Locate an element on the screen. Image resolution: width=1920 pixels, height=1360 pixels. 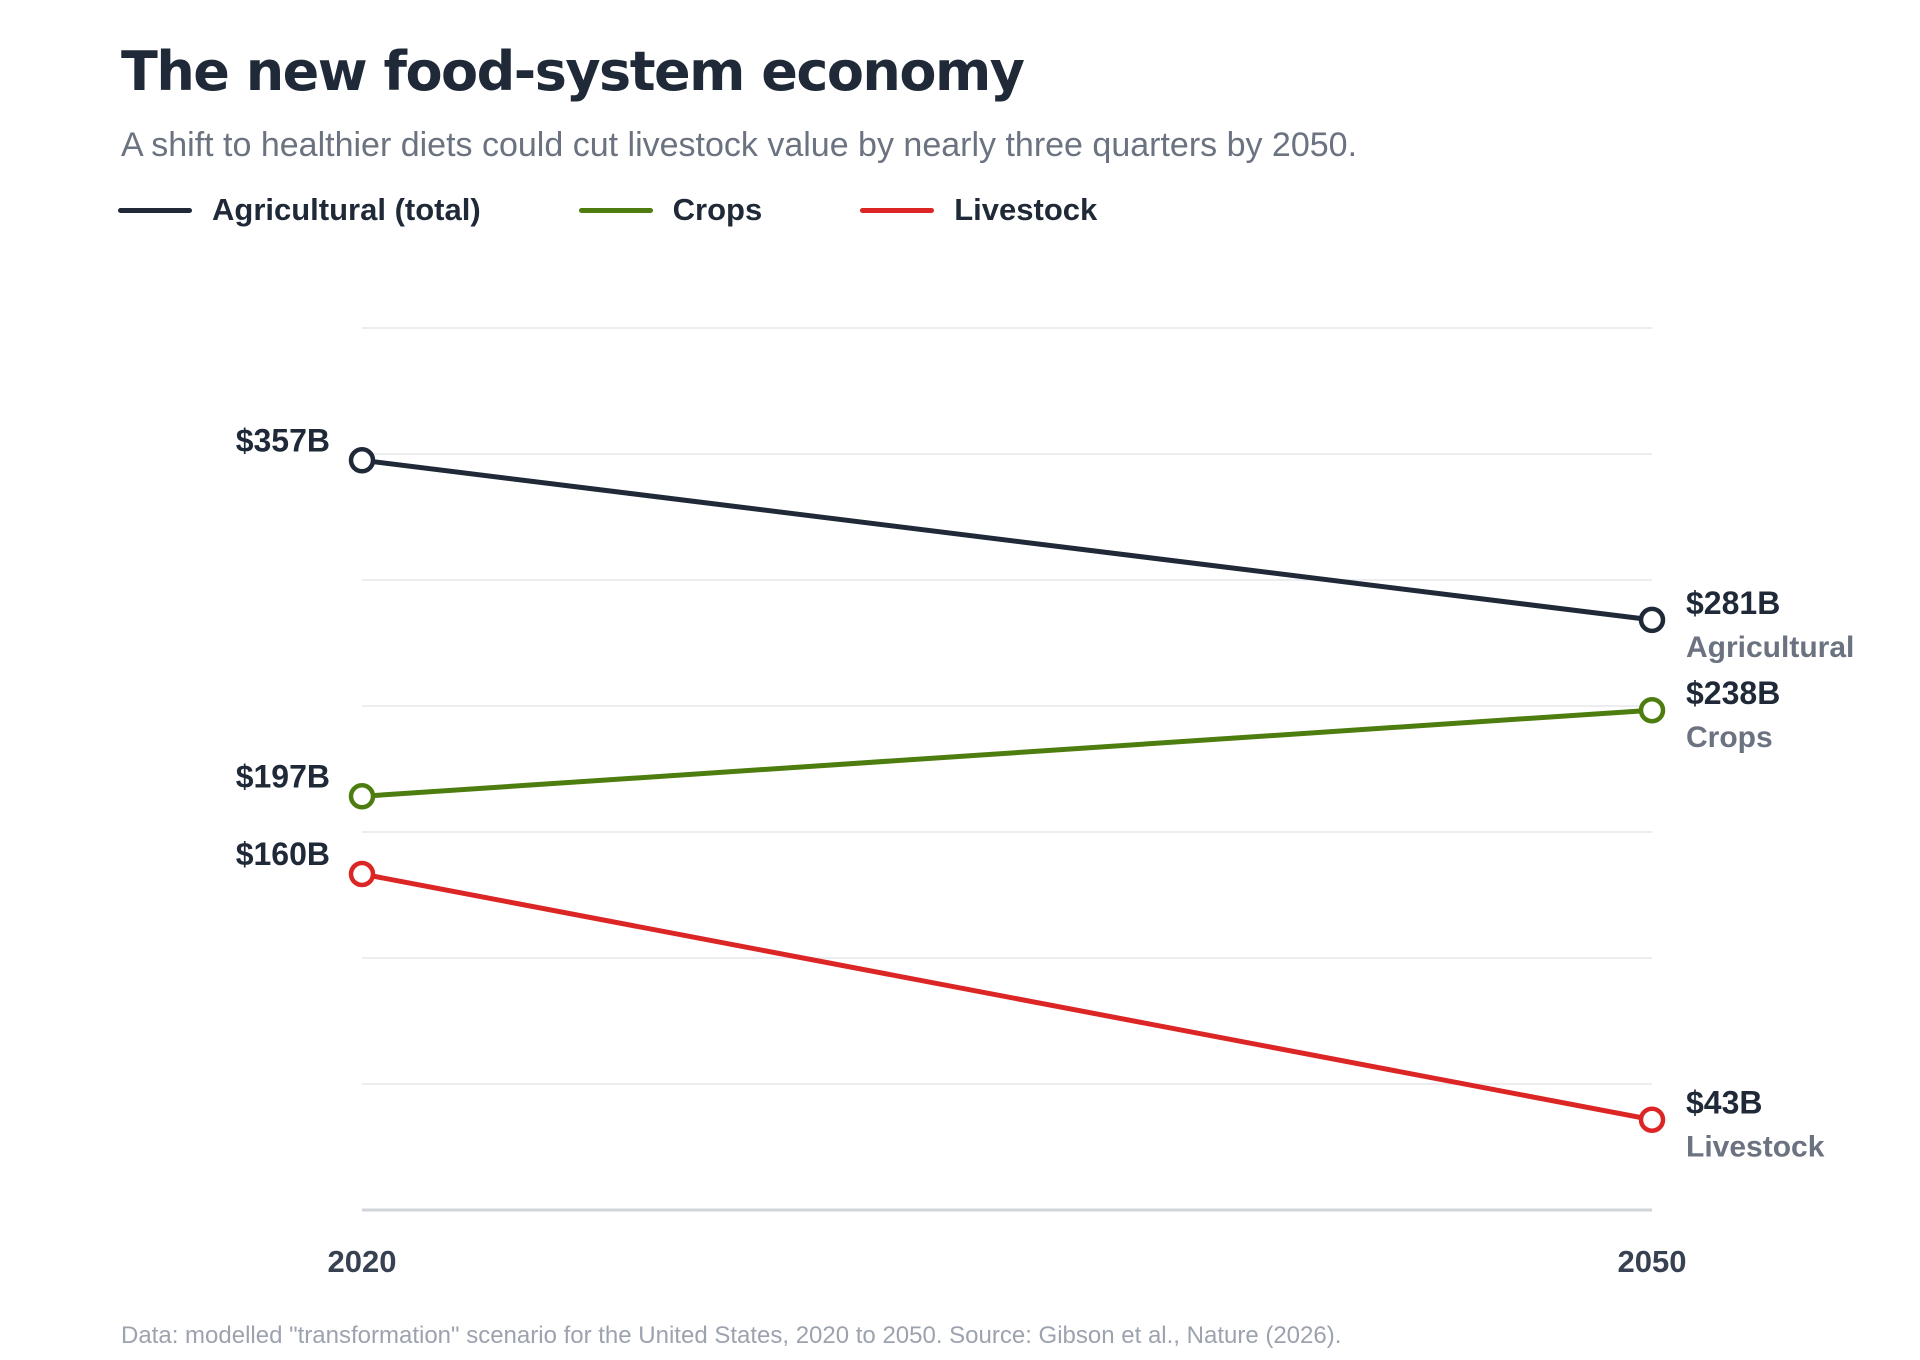
legend-item-livestock: Livestock is located at coordinates (978, 210).